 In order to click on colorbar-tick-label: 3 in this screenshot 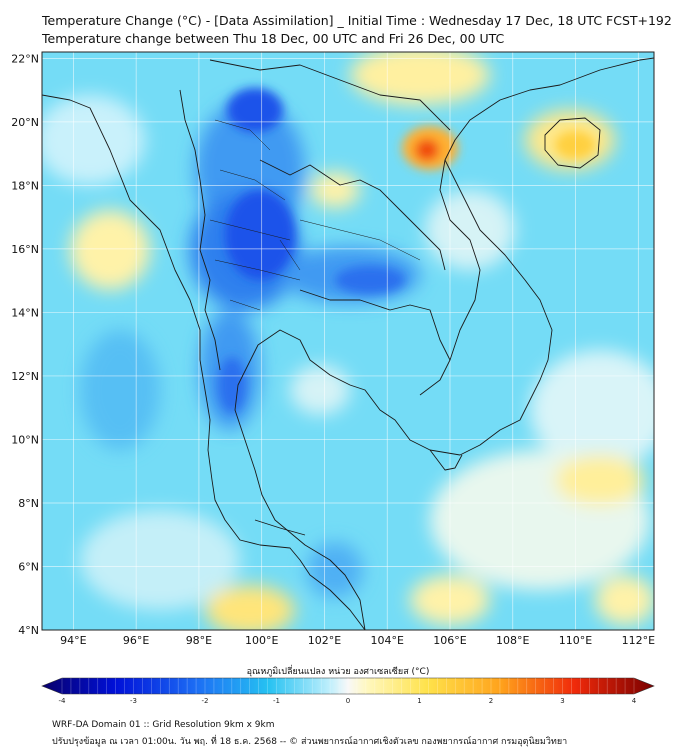, I will do `click(562, 701)`.